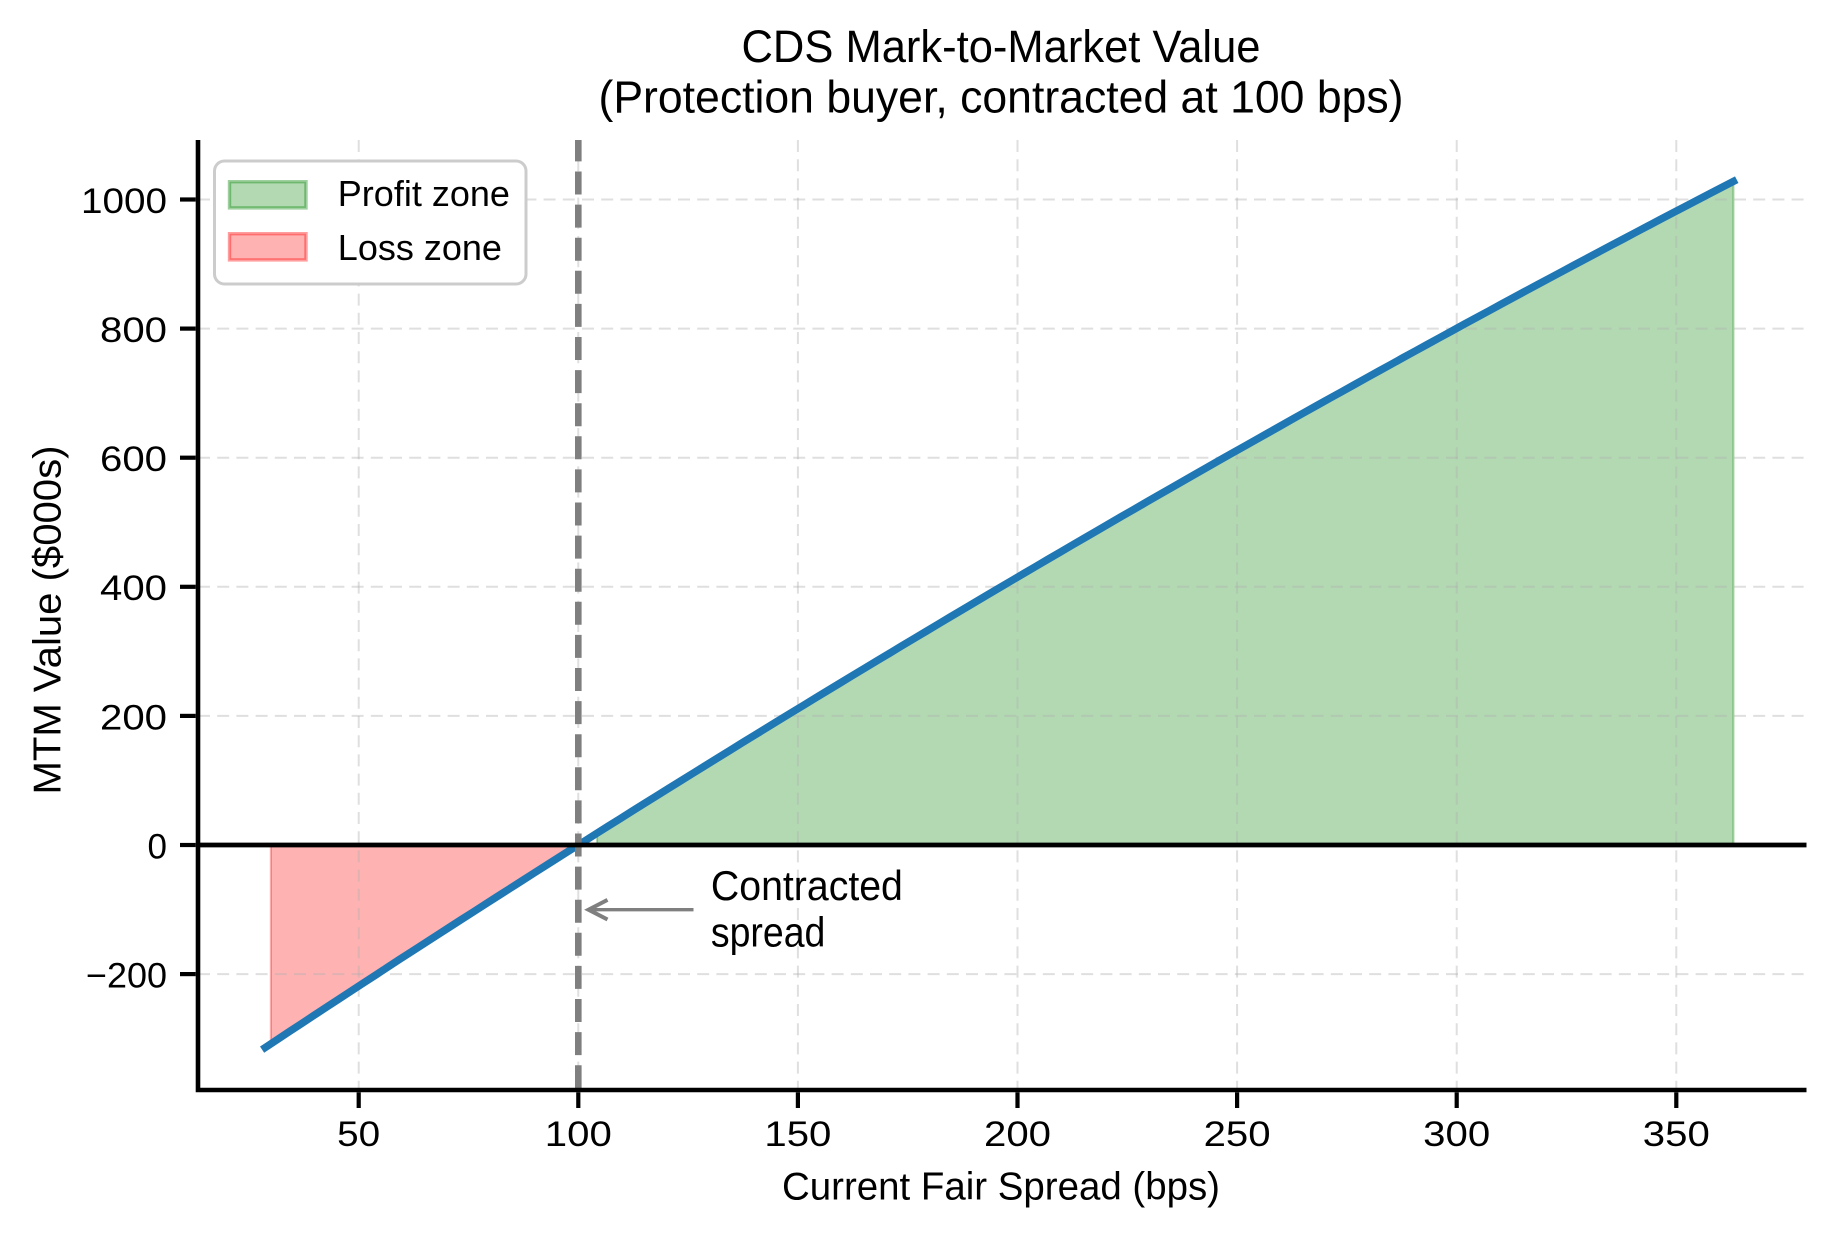 This screenshot has width=1834, height=1234. Describe the element at coordinates (133, 459) in the screenshot. I see `svg-text: 600` at that location.